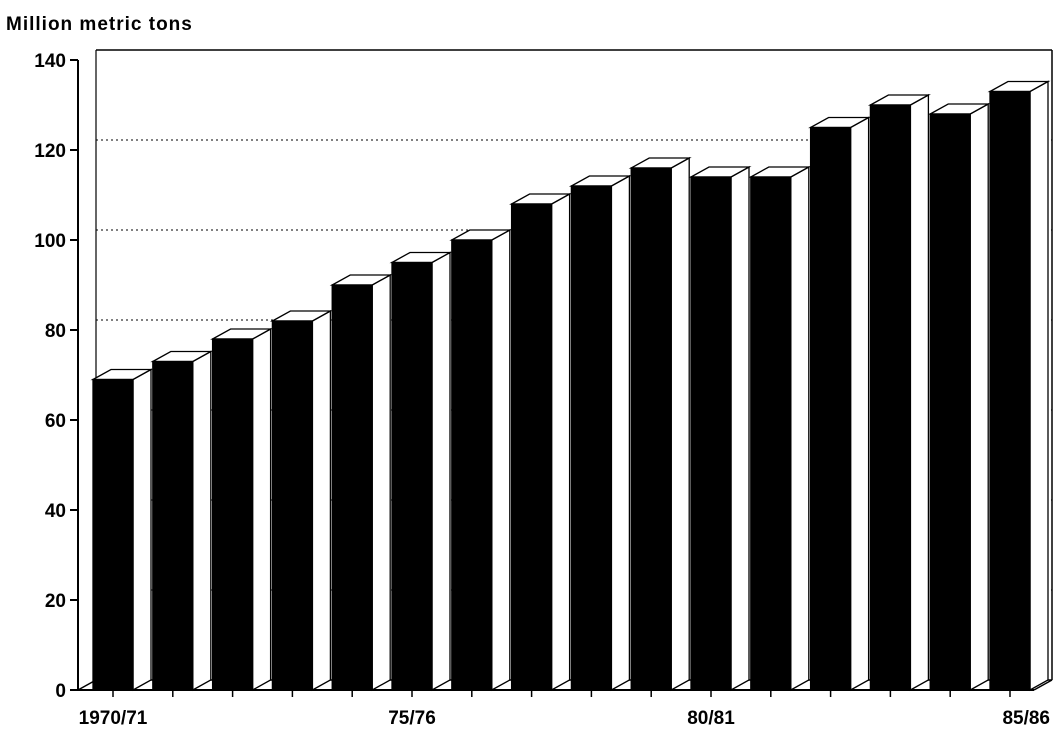 The height and width of the screenshot is (731, 1055). Describe the element at coordinates (711, 718) in the screenshot. I see `x-tick-label-80/81: 80/81` at that location.